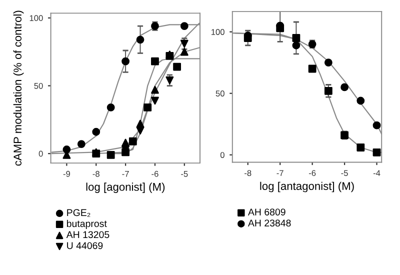 The width and height of the screenshot is (400, 275). Describe the element at coordinates (376, 173) in the screenshot. I see `x-tick-label: -4` at that location.